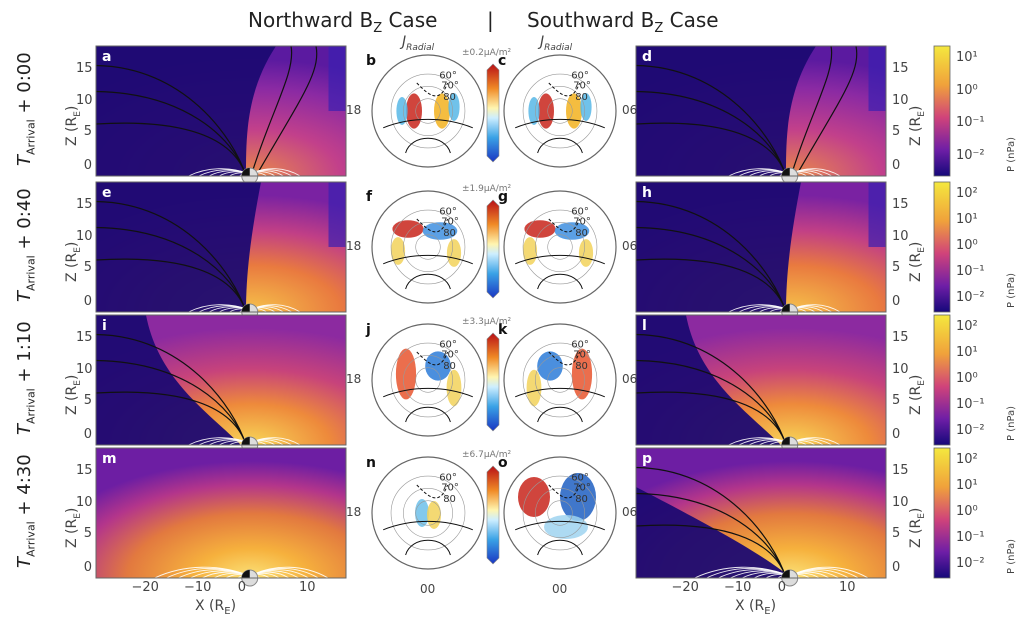  Describe the element at coordinates (644, 326) in the screenshot. I see `panel-label-l: l` at that location.